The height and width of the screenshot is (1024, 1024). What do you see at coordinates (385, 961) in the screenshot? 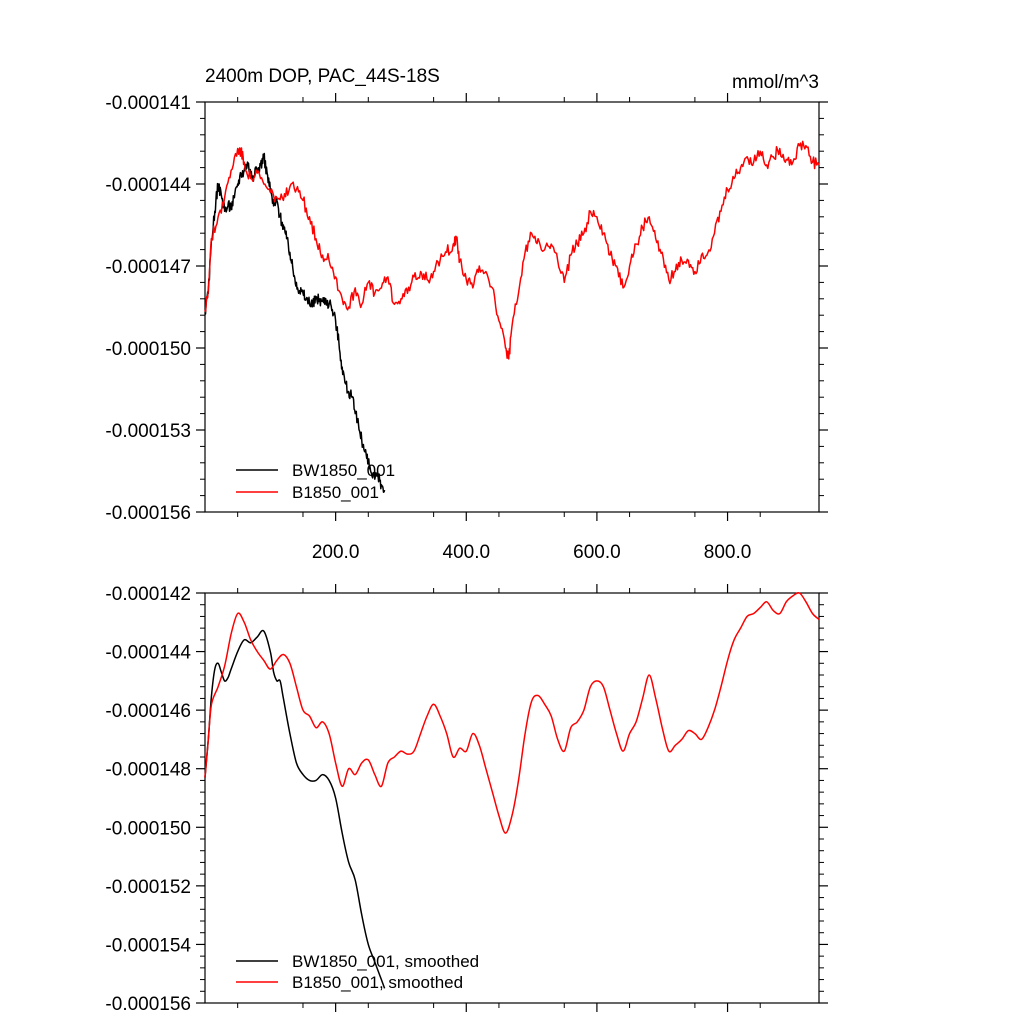
I see `legend-label-bw1850-smoothed: BW1850_001, smoothed` at bounding box center [385, 961].